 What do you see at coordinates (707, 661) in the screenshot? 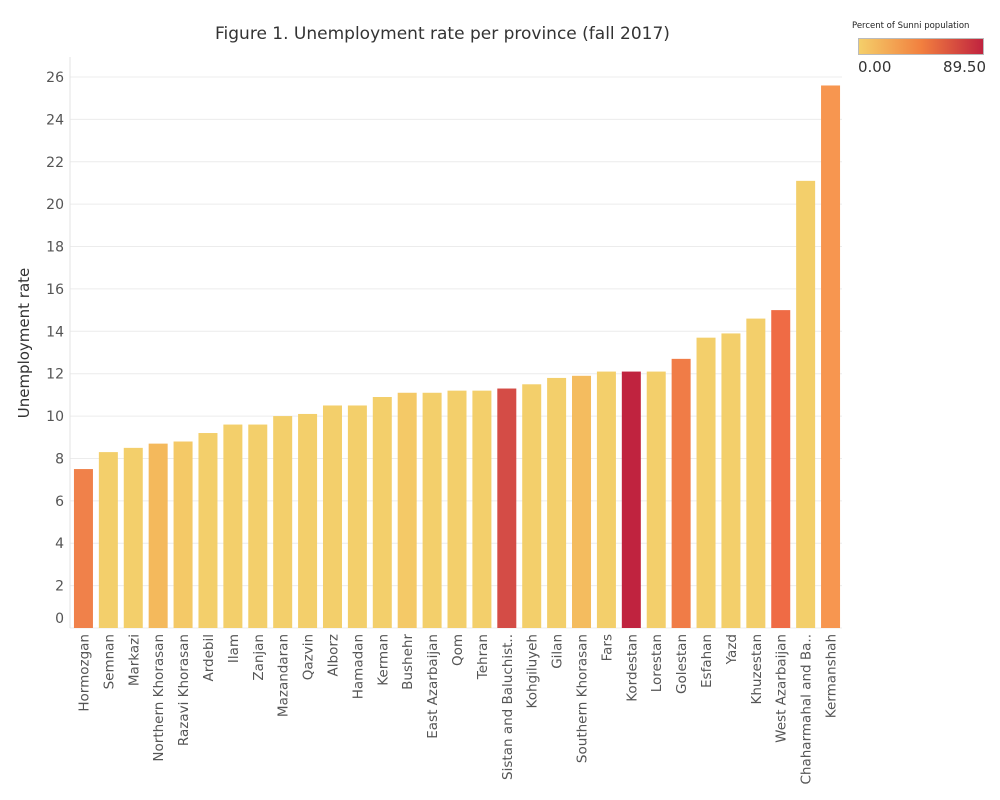
I see `x-tick-label: Esfahan` at bounding box center [707, 661].